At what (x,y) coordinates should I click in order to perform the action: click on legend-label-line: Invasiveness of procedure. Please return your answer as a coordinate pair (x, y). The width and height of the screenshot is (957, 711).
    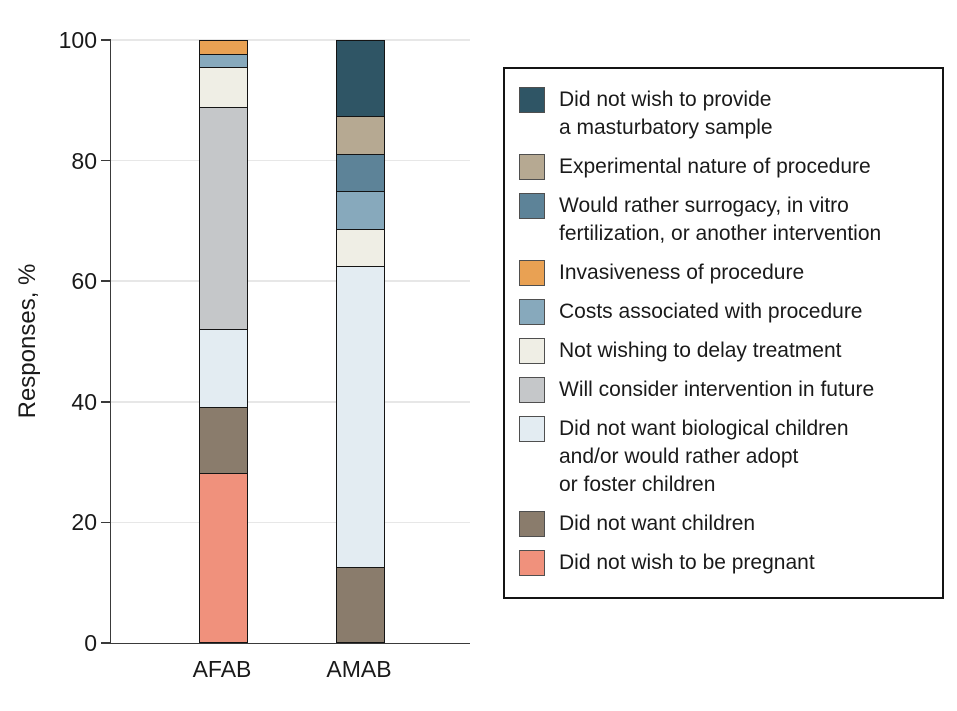
    Looking at the image, I should click on (682, 272).